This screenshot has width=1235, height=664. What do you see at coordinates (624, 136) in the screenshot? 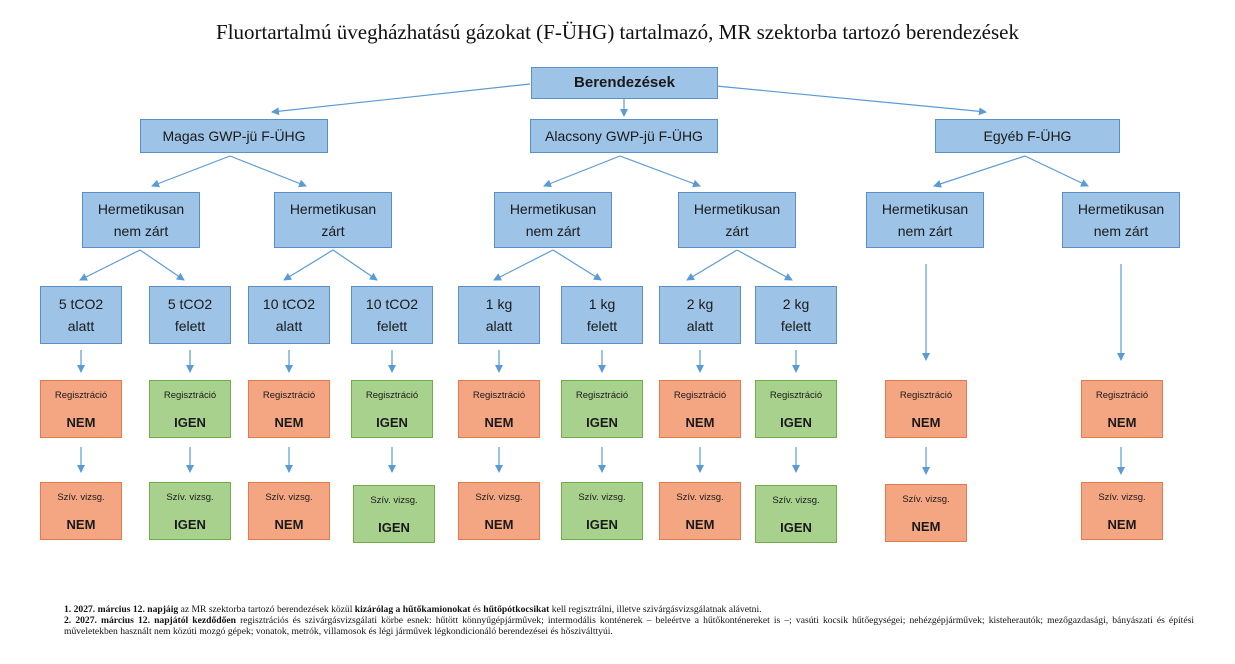
I see `category-low-gwp: Alacsony GWP-jü F-ÜHG` at bounding box center [624, 136].